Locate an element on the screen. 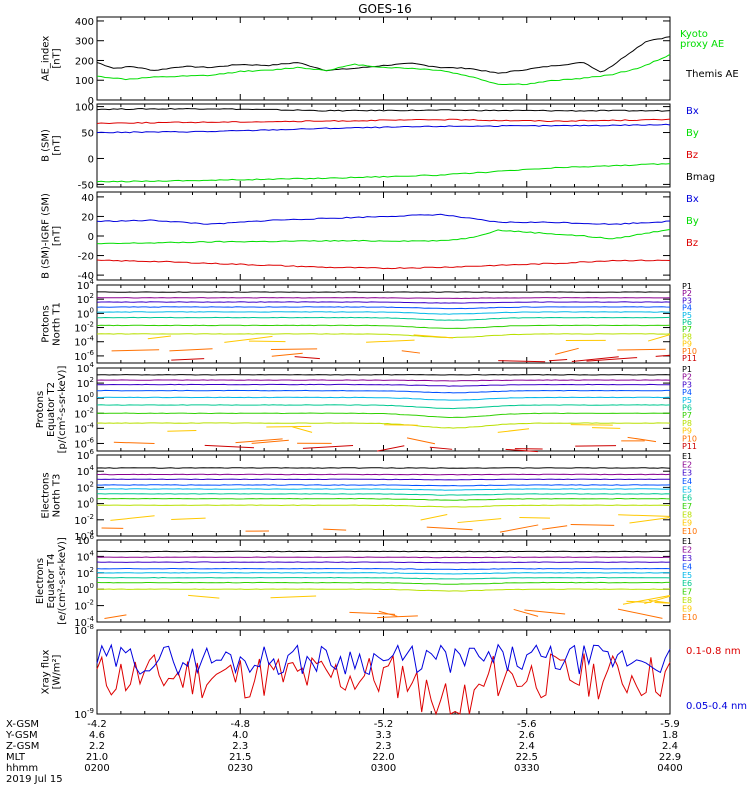  channel-e4 is located at coordinates (383, 485).